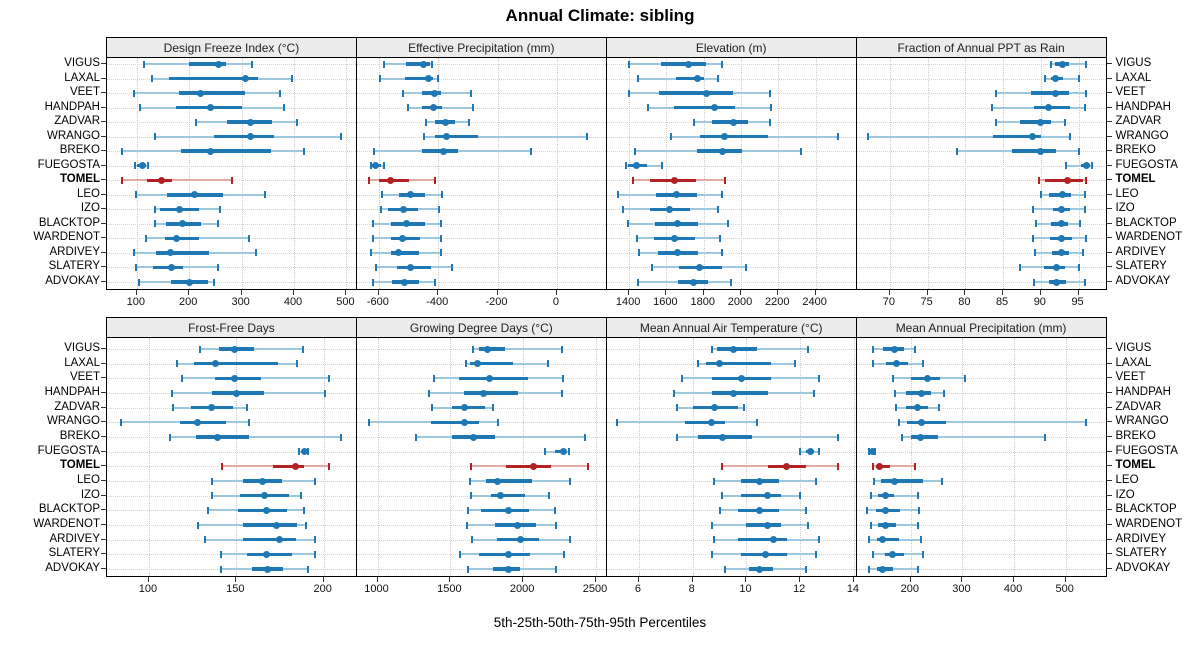 Image resolution: width=1200 pixels, height=650 pixels. Describe the element at coordinates (981, 327) in the screenshot. I see `panel-strip: Mean Annual Precipitation (mm)` at that location.